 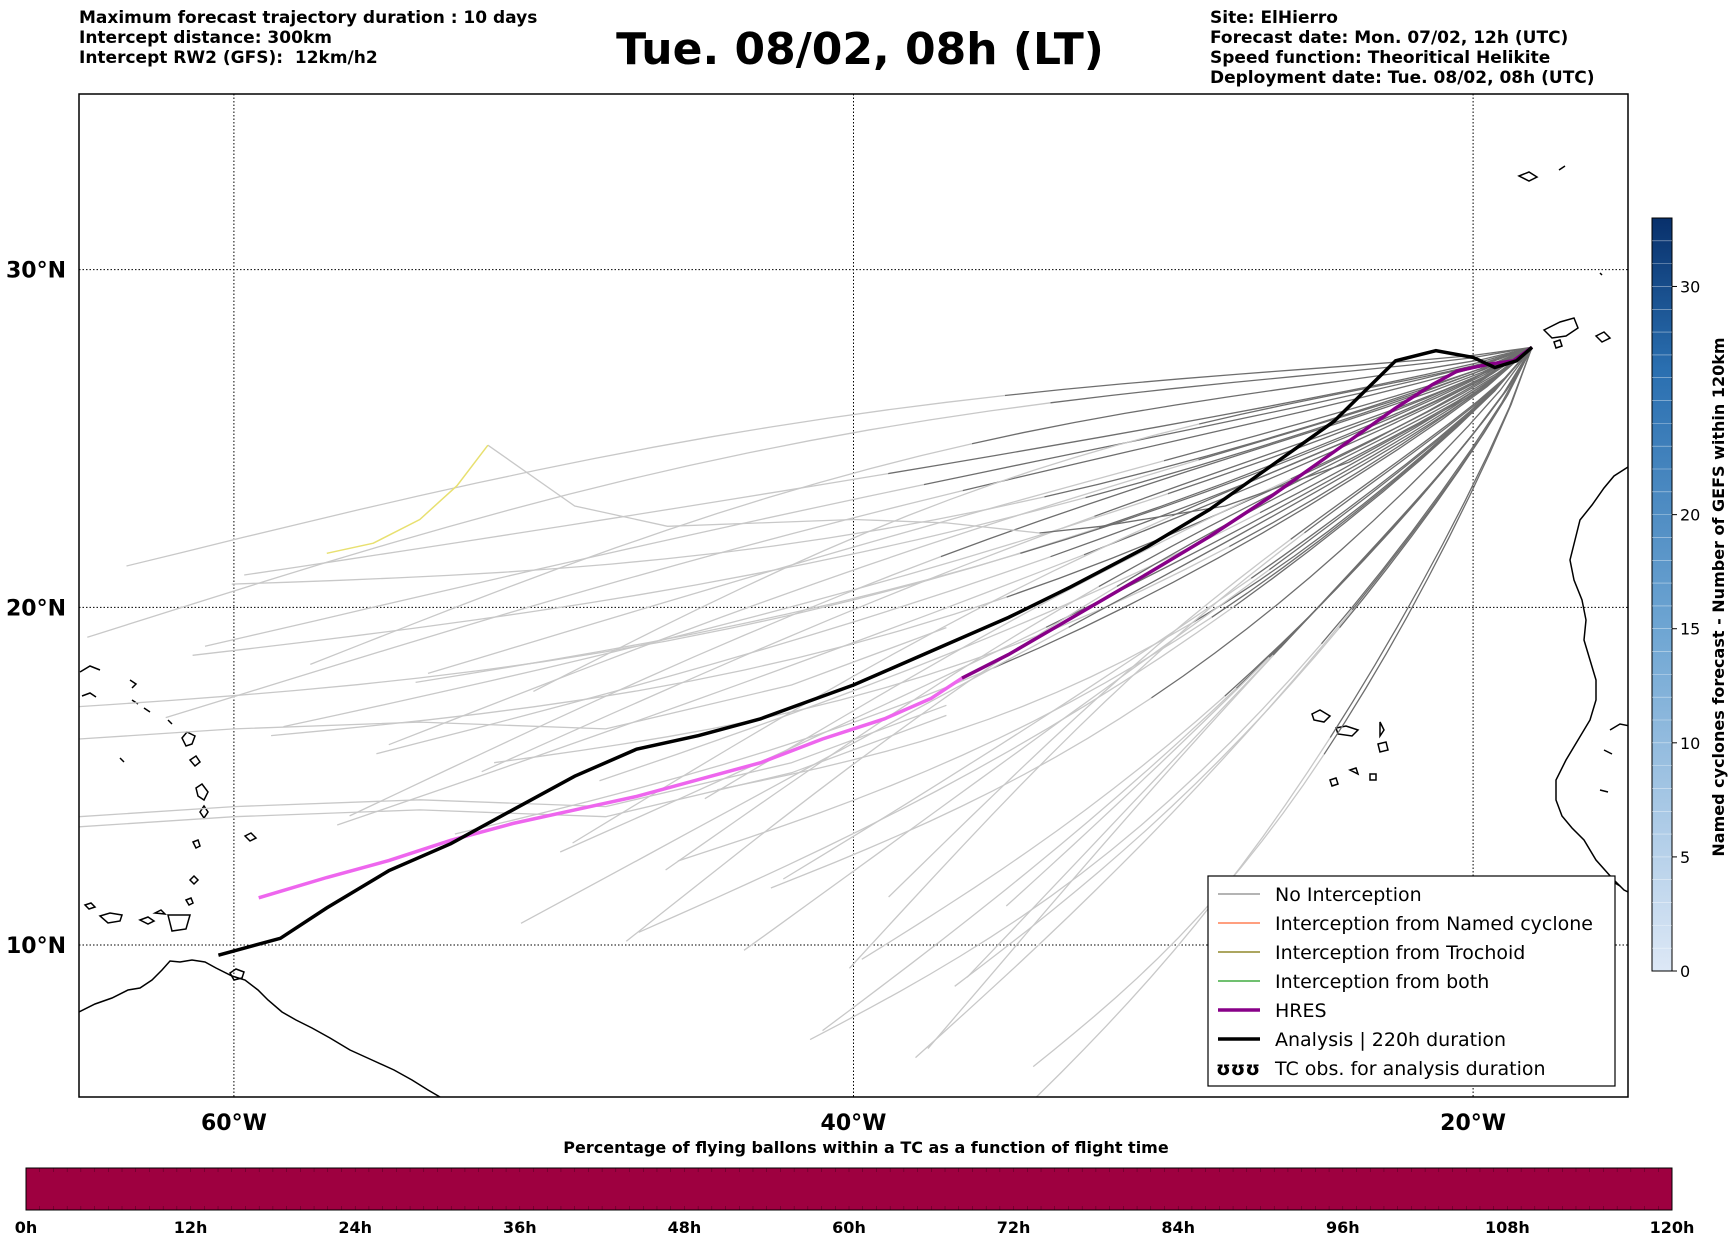 I want to click on site-text: Site: ElHierro, so click(x=1274, y=18).